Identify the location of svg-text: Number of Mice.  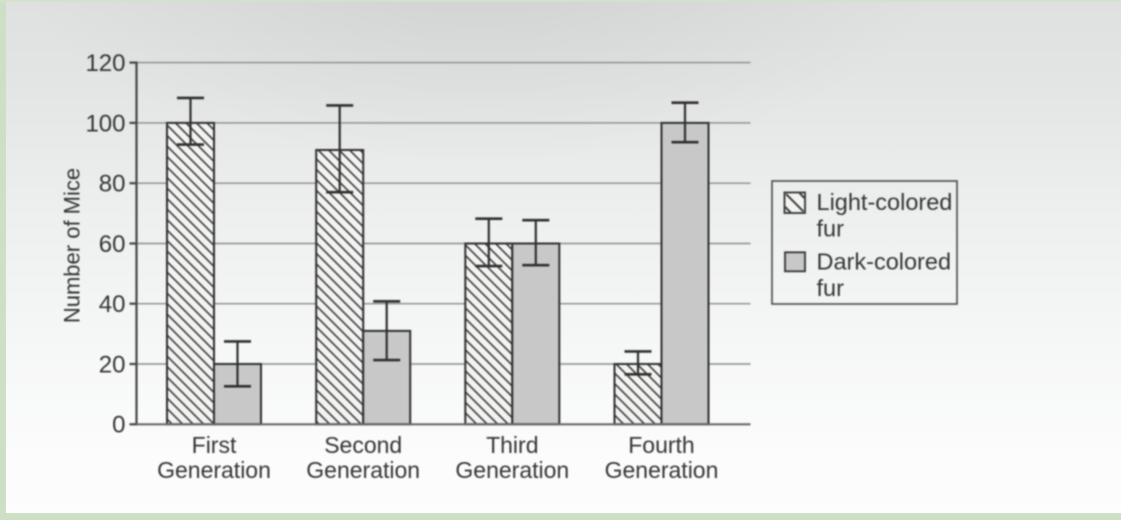
(71, 245).